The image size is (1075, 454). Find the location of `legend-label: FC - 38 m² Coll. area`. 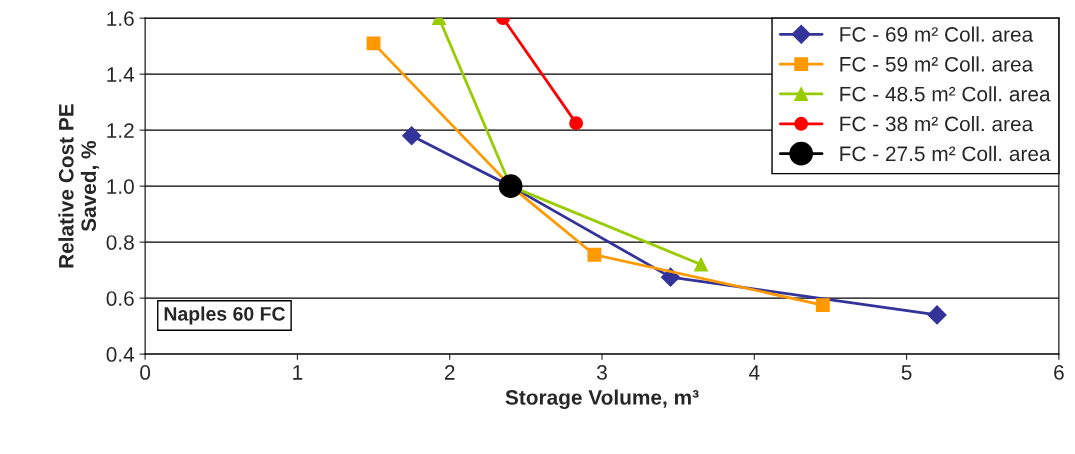

legend-label: FC - 38 m² Coll. area is located at coordinates (937, 124).